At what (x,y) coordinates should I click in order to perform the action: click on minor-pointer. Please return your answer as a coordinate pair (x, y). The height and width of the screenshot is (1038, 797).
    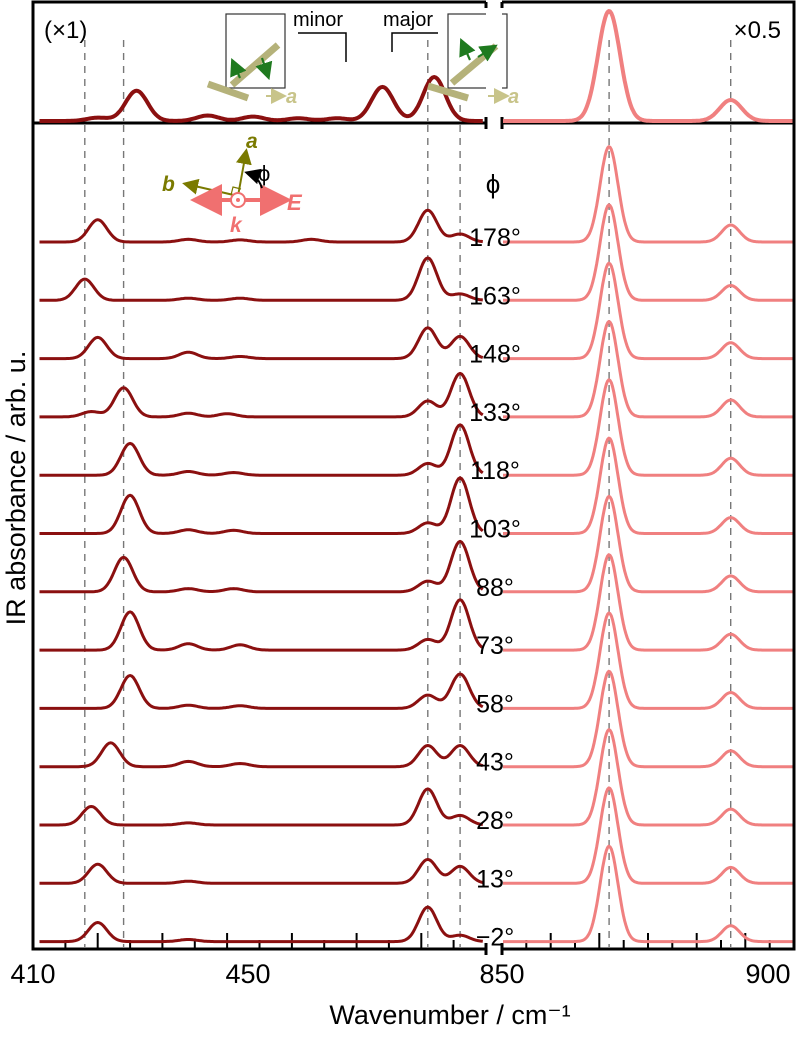
    Looking at the image, I should click on (322, 47).